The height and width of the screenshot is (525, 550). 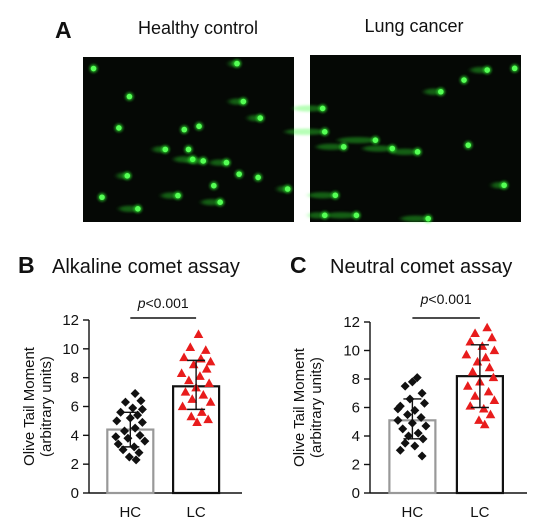 I want to click on x-tick-label: LC, so click(x=479, y=512).